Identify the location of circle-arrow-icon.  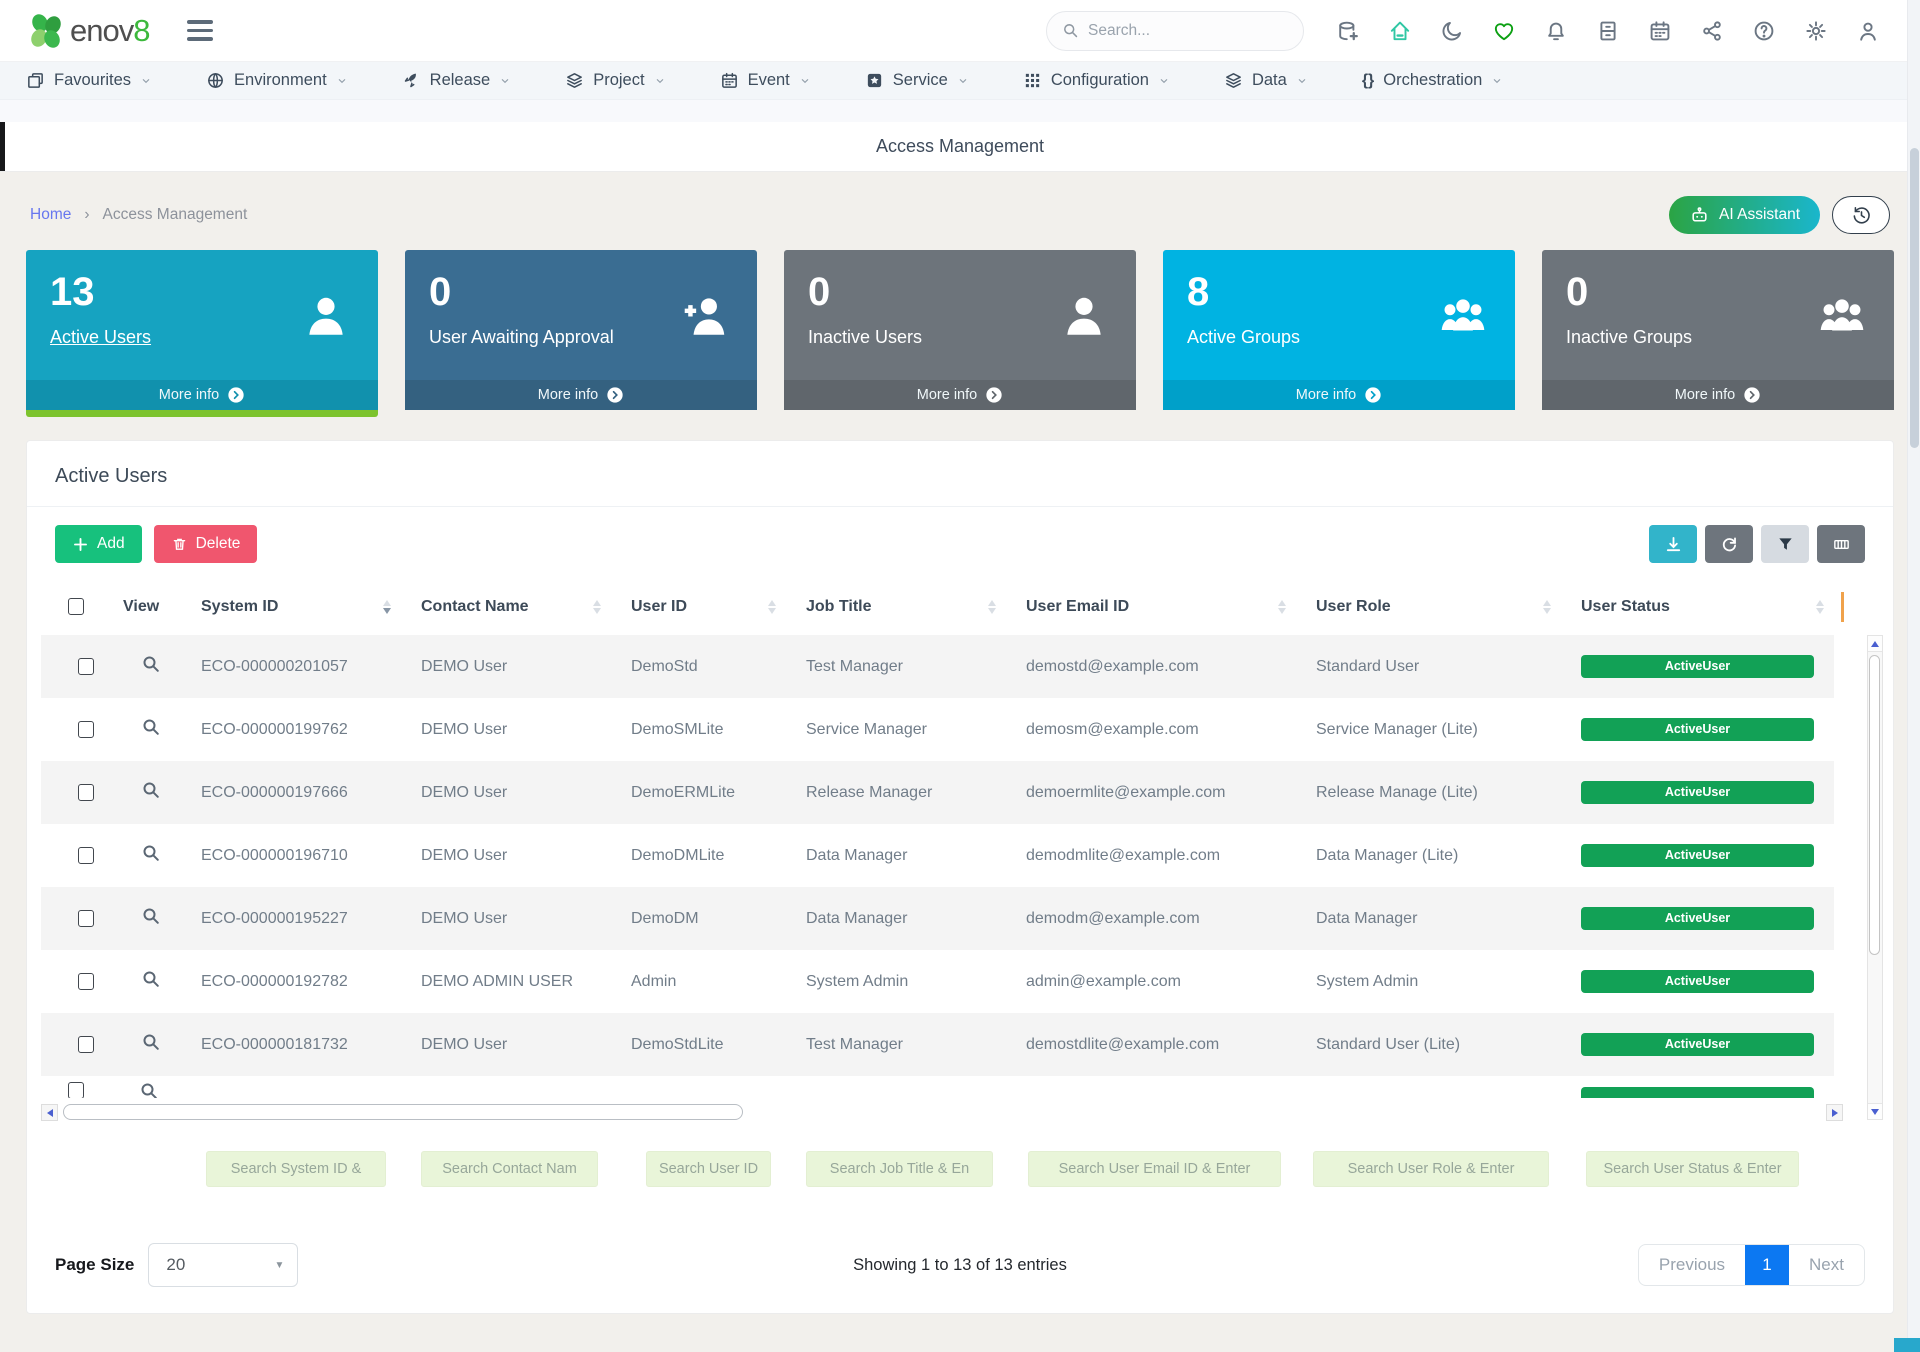
(236, 395).